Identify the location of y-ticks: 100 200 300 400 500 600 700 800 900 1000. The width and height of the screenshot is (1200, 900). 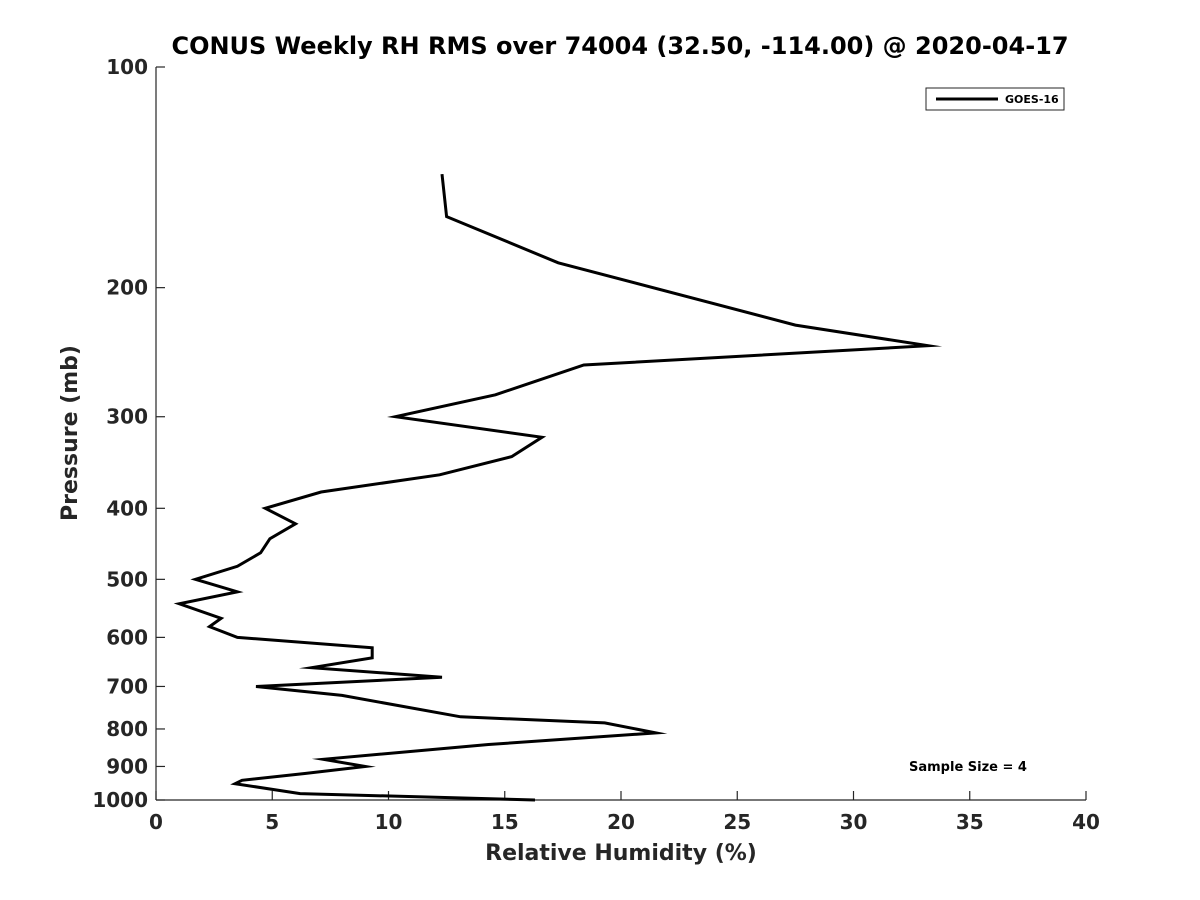
(128, 433).